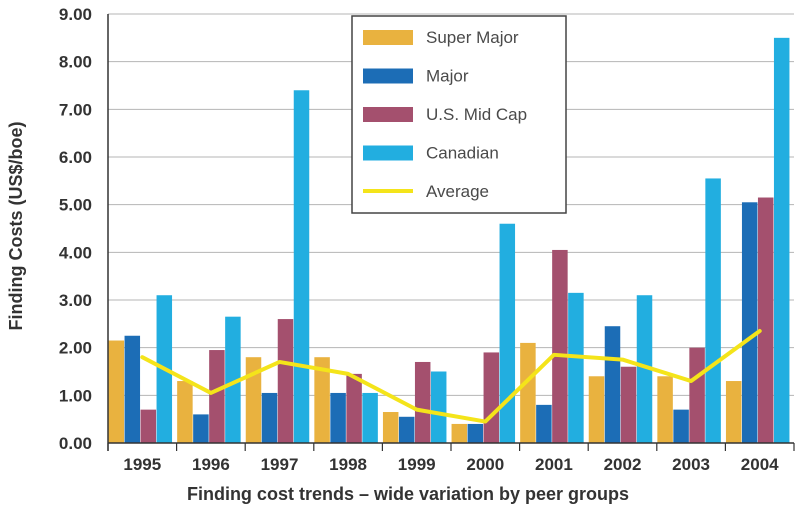 The width and height of the screenshot is (800, 510). Describe the element at coordinates (75, 14) in the screenshot. I see `y-tick-label: 9.00` at that location.